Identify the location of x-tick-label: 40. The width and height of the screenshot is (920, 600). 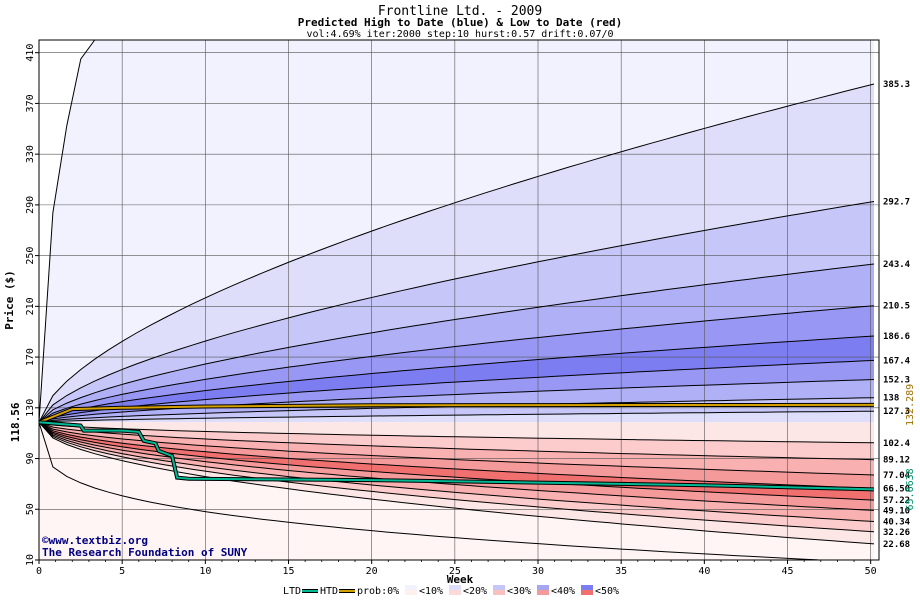
(704, 571).